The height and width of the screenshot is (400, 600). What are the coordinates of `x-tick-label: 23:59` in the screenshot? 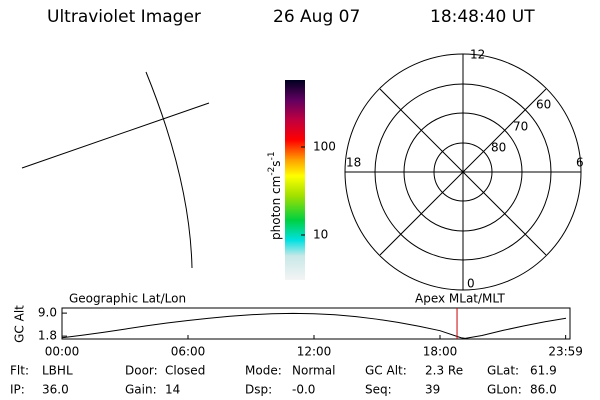 It's located at (565, 352).